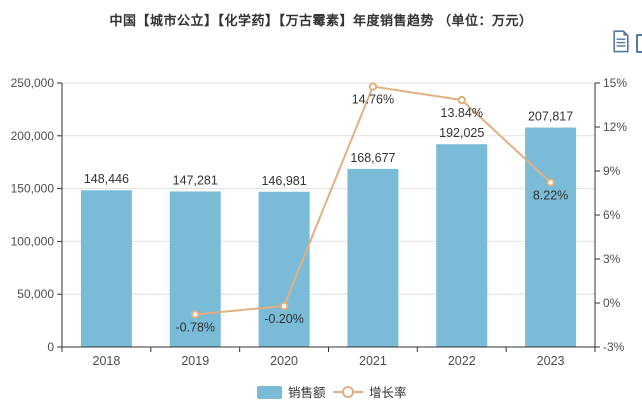  I want to click on legend-item-growth: 增长率, so click(370, 392).